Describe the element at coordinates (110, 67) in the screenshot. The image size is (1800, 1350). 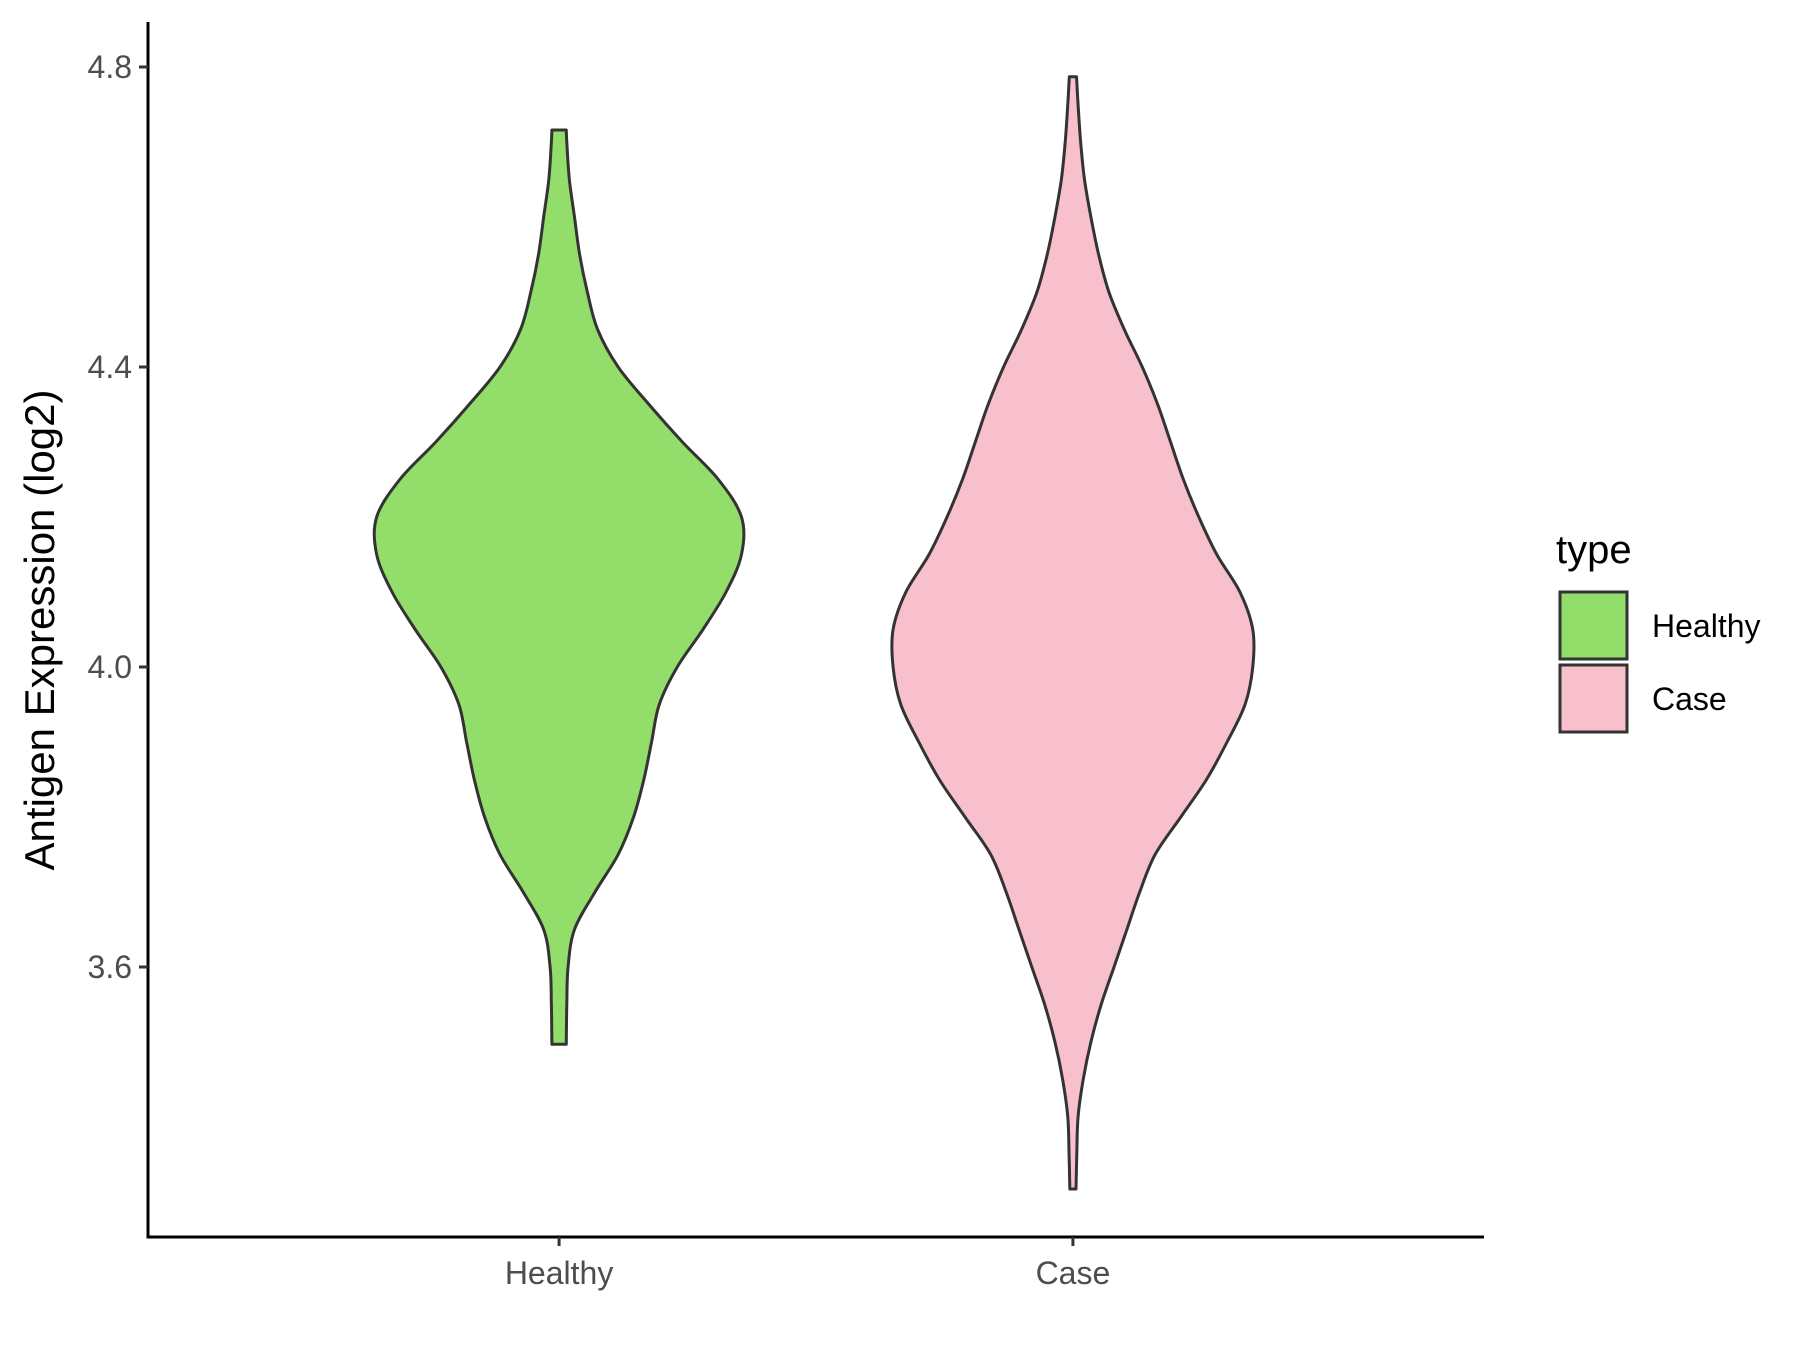
I see `y-tick-label: 4.8` at that location.